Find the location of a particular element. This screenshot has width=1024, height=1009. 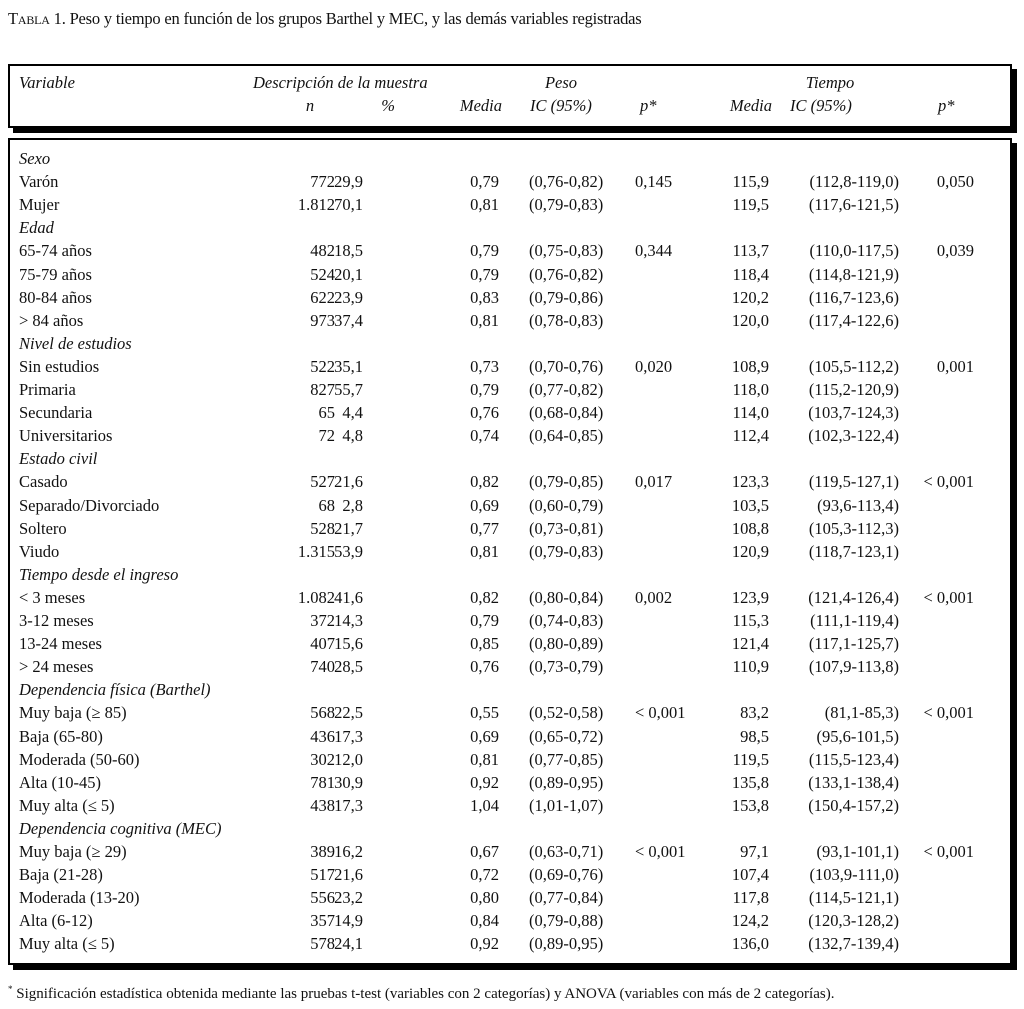

cell-pp: 0,020 is located at coordinates (654, 366).